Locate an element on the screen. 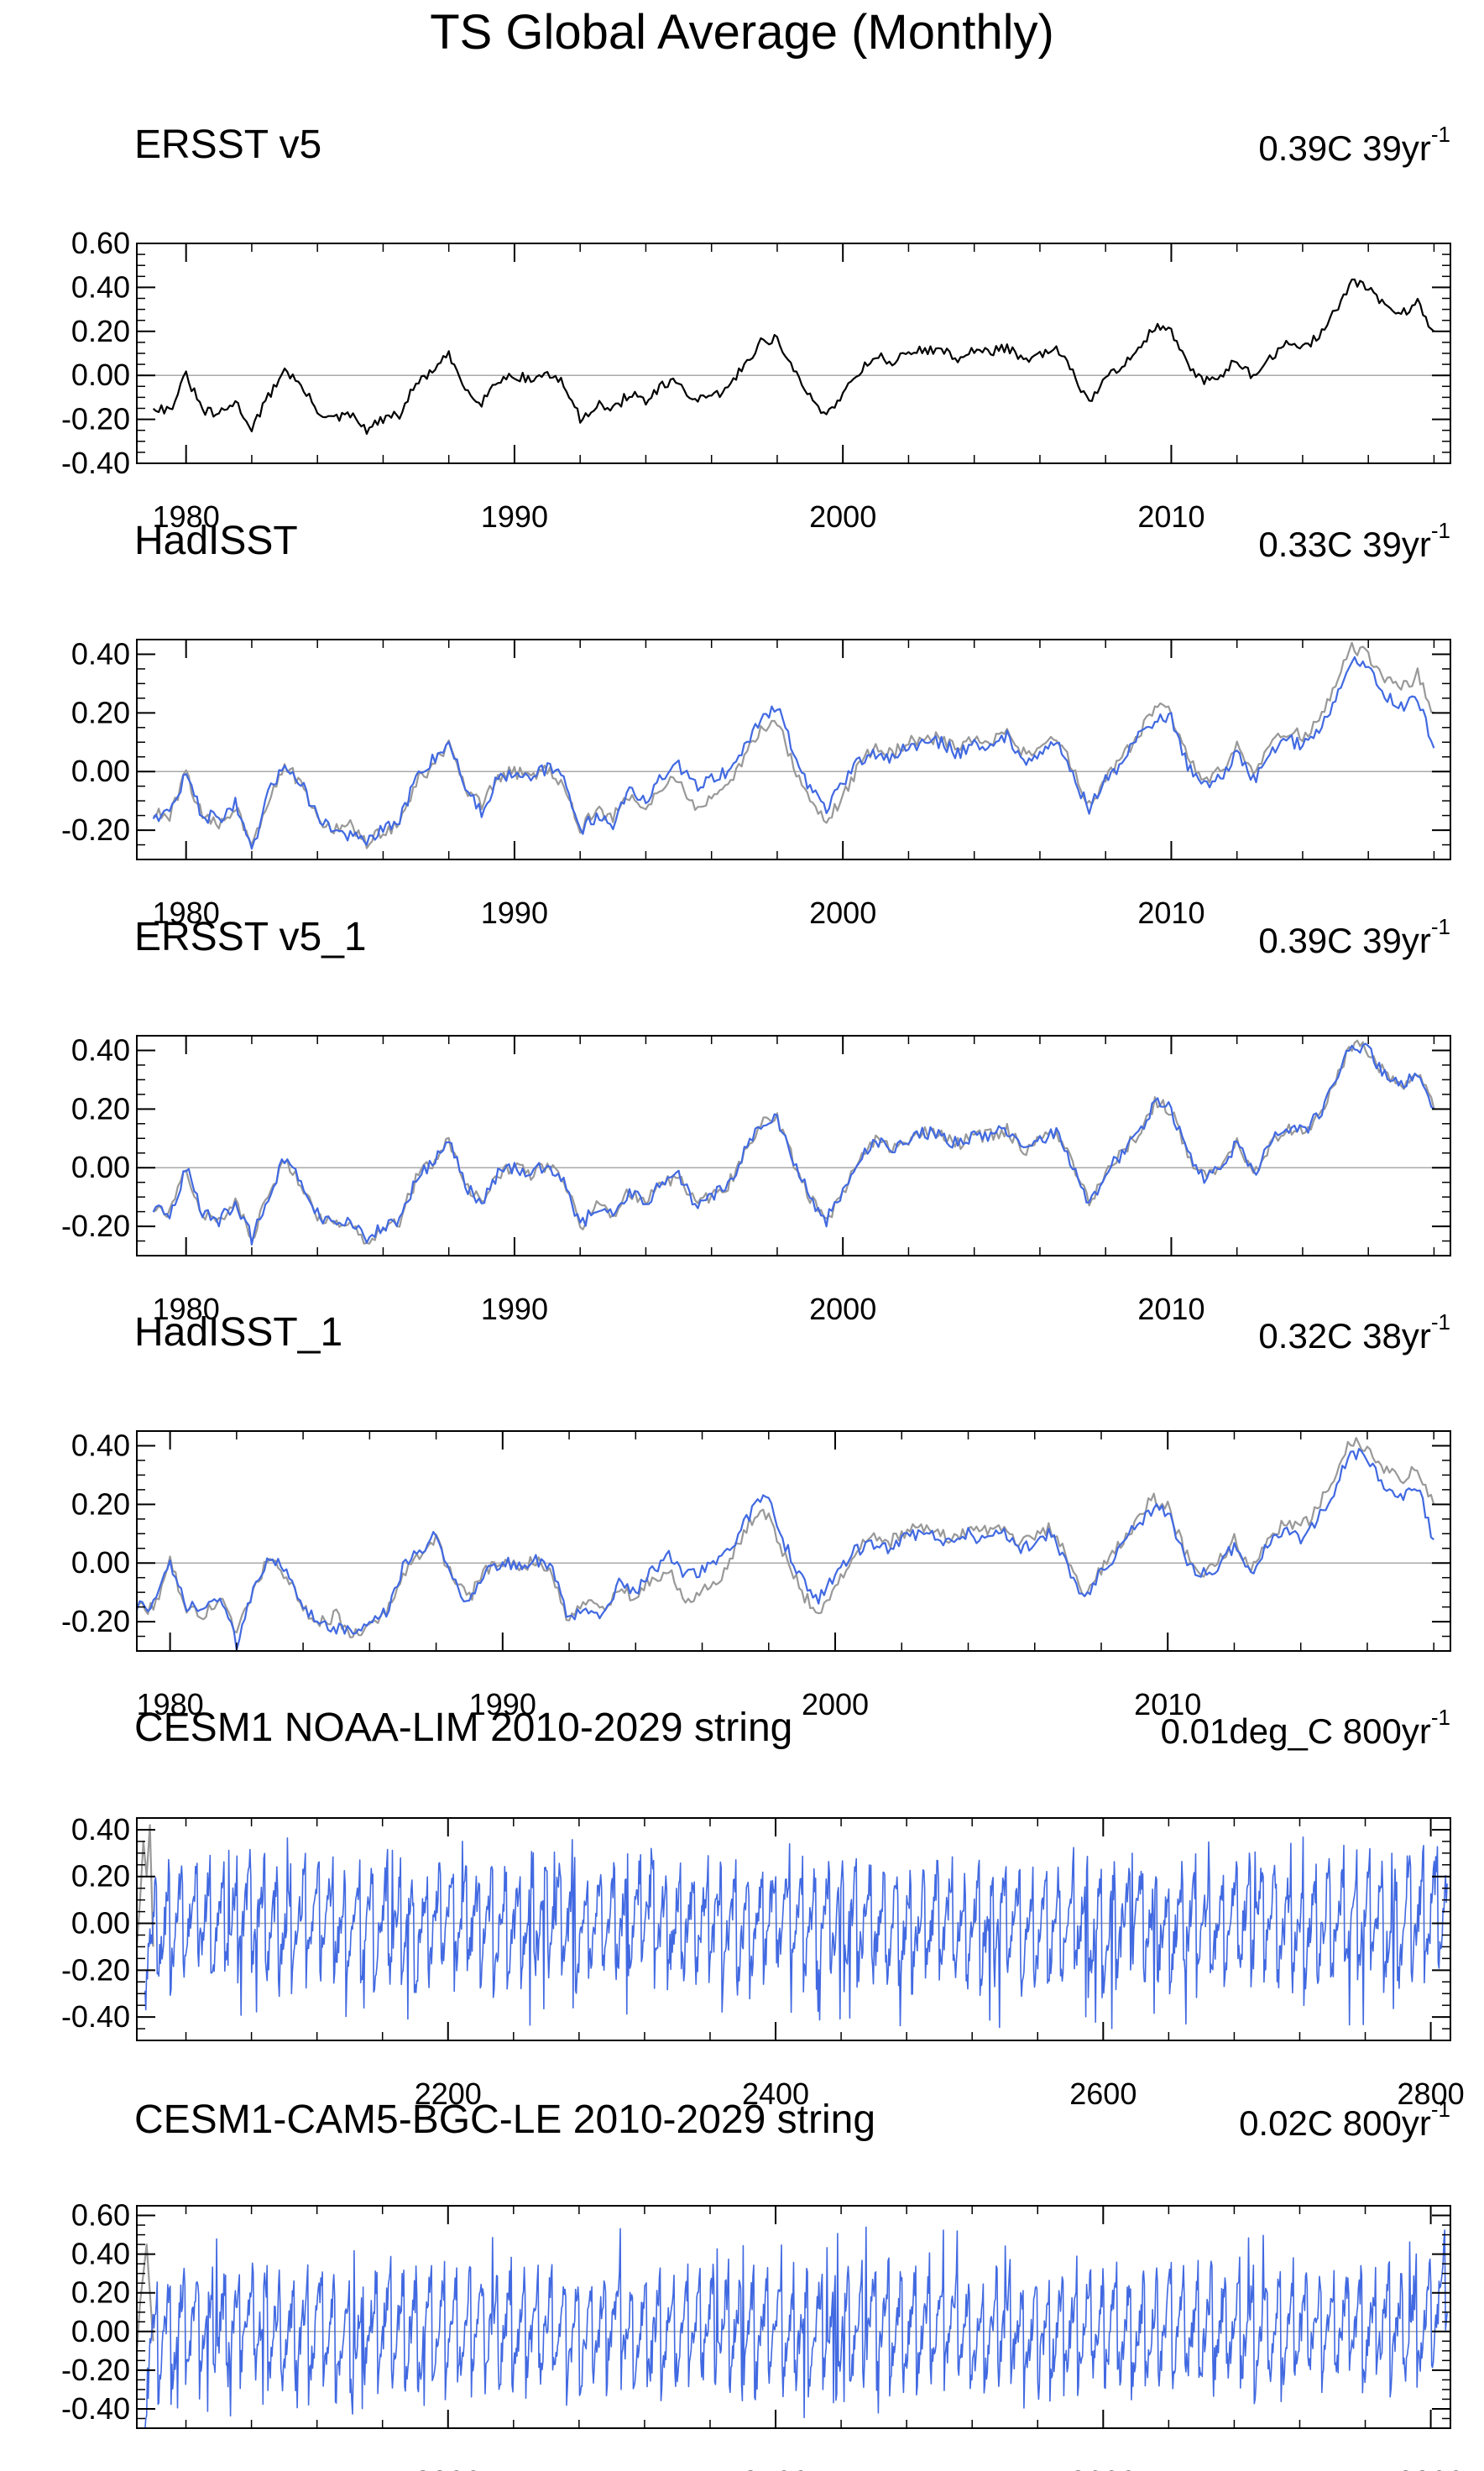  plot-area: -0.40 -0.20 0.00 0.20 0.40 2200 2400 2600 2800 is located at coordinates (763, 1961).